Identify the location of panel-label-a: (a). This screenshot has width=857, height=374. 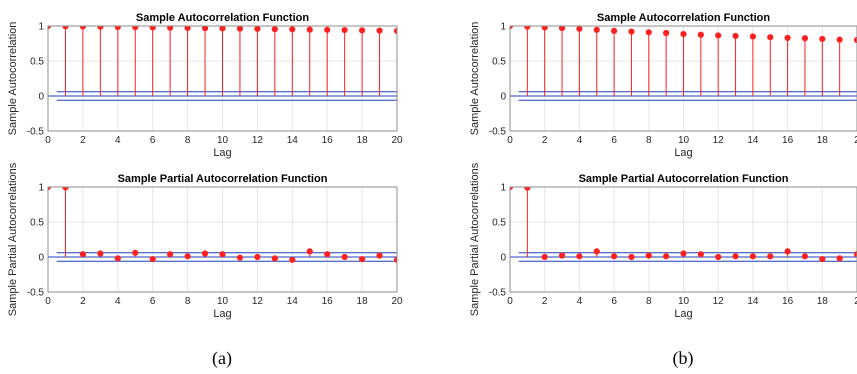
(222, 358).